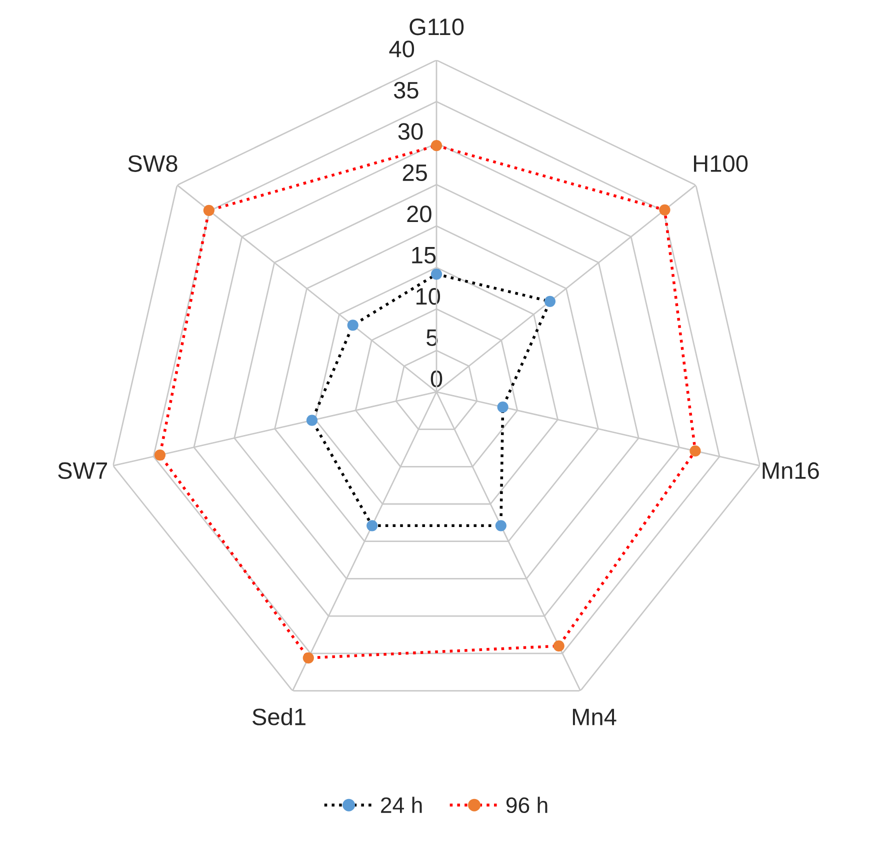  Describe the element at coordinates (721, 163) in the screenshot. I see `spoke-label: H100` at that location.